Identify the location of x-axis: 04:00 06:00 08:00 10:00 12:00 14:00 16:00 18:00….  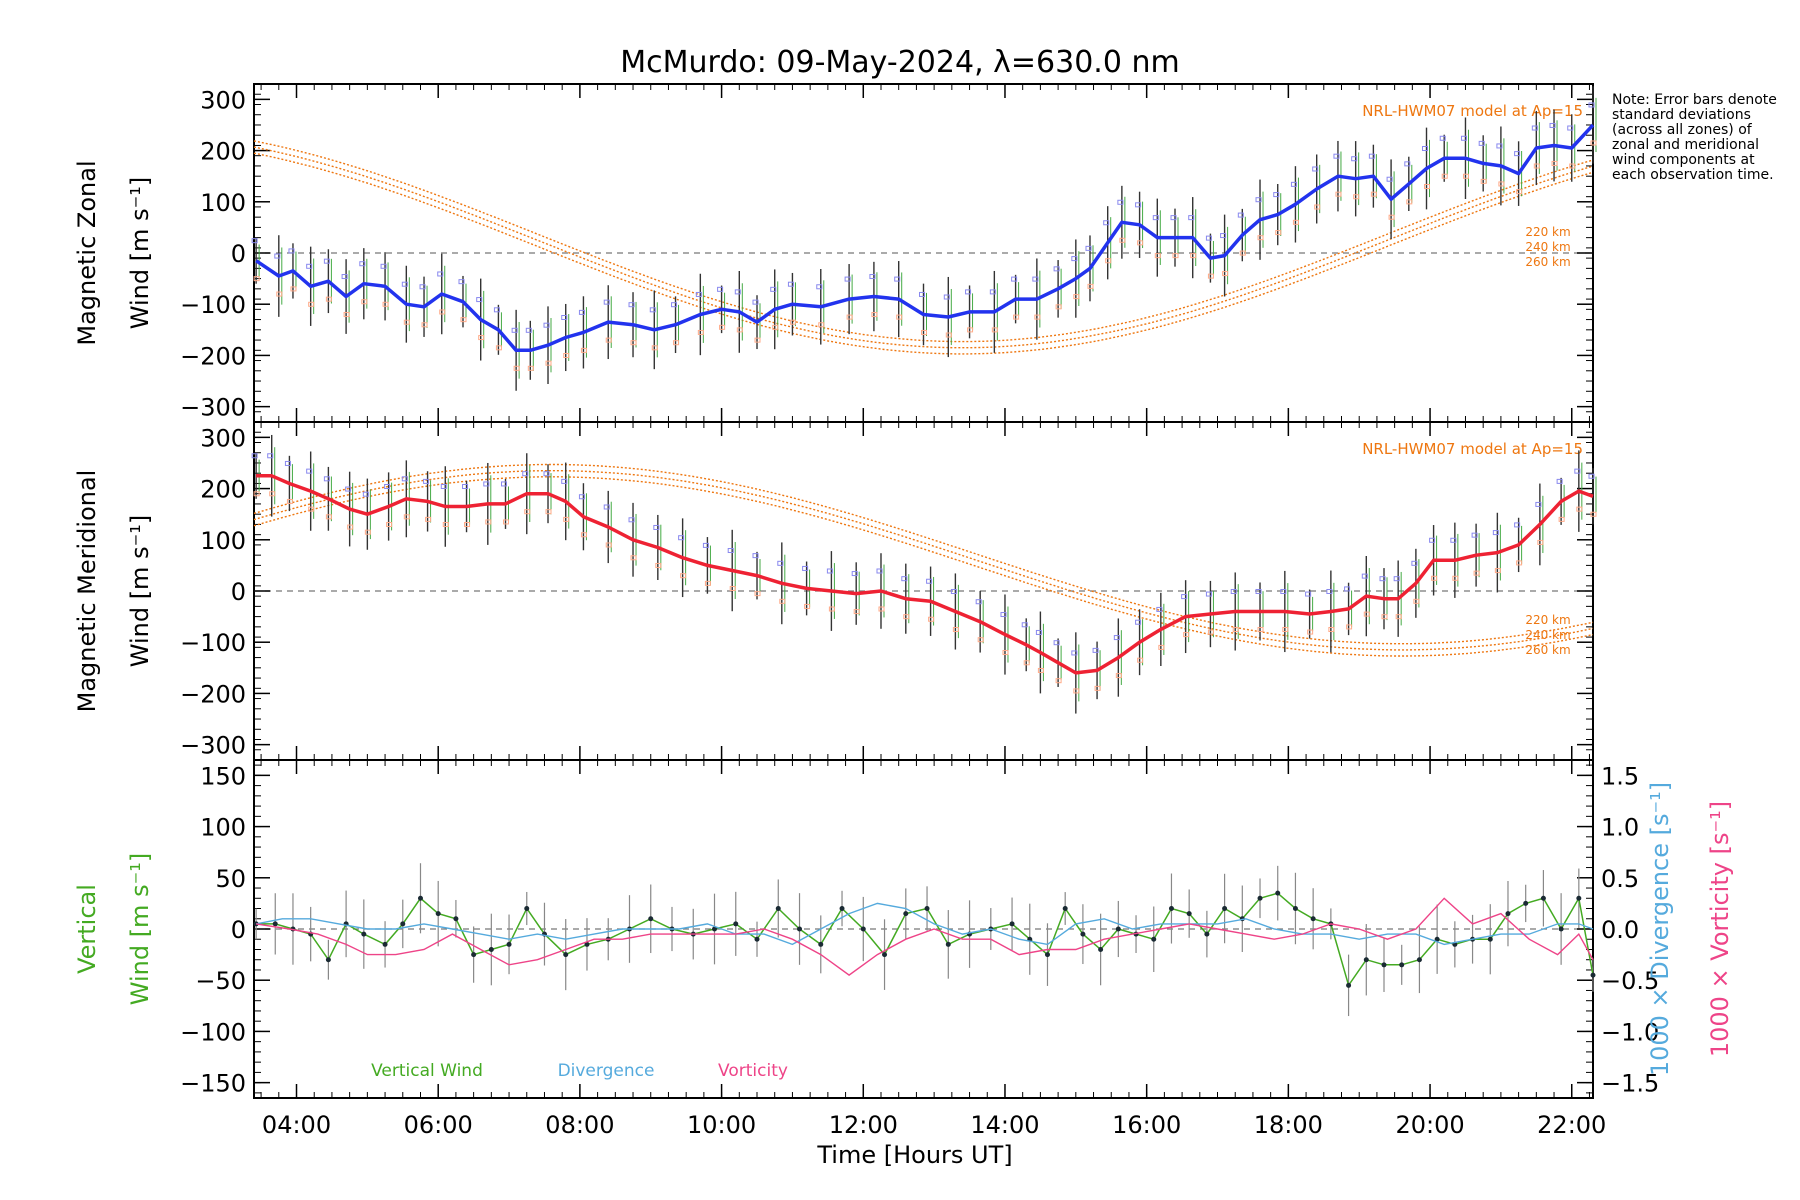
(934, 1125).